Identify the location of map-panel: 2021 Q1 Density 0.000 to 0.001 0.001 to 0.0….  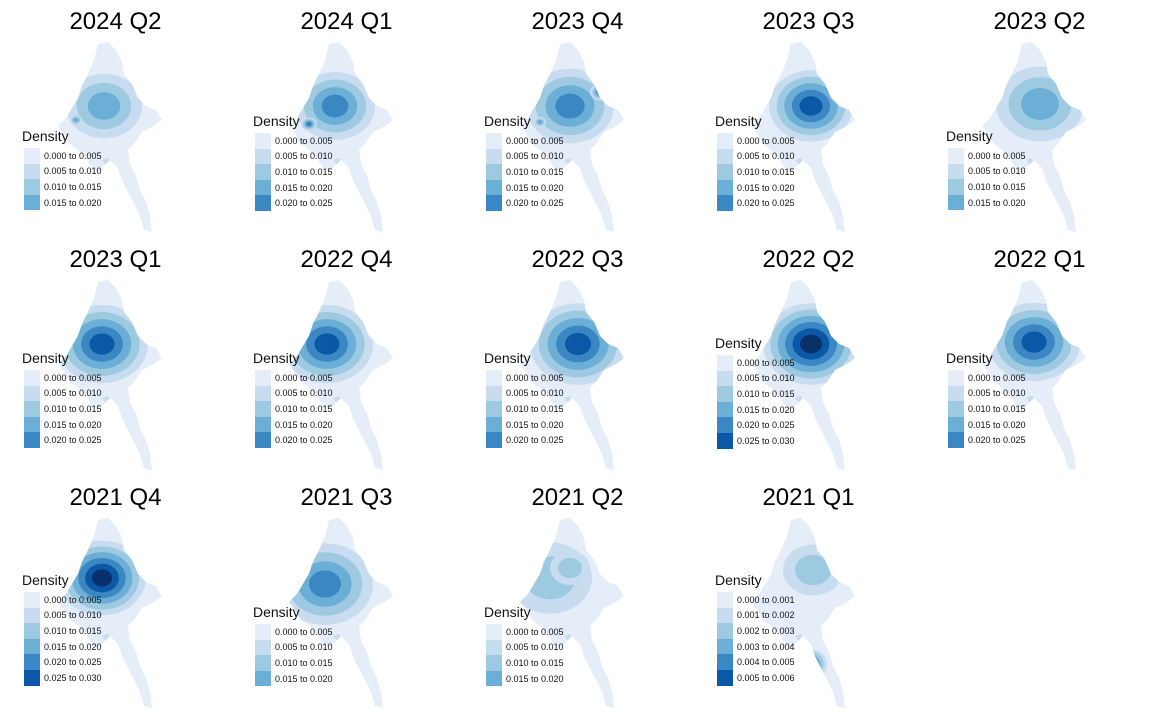
(808, 594).